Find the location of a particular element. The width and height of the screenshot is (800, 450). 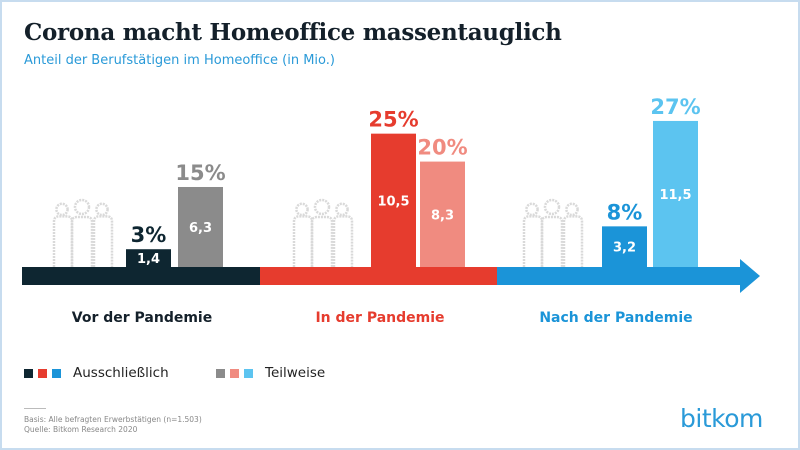

bar-value-label: 8,3 is located at coordinates (442, 215).